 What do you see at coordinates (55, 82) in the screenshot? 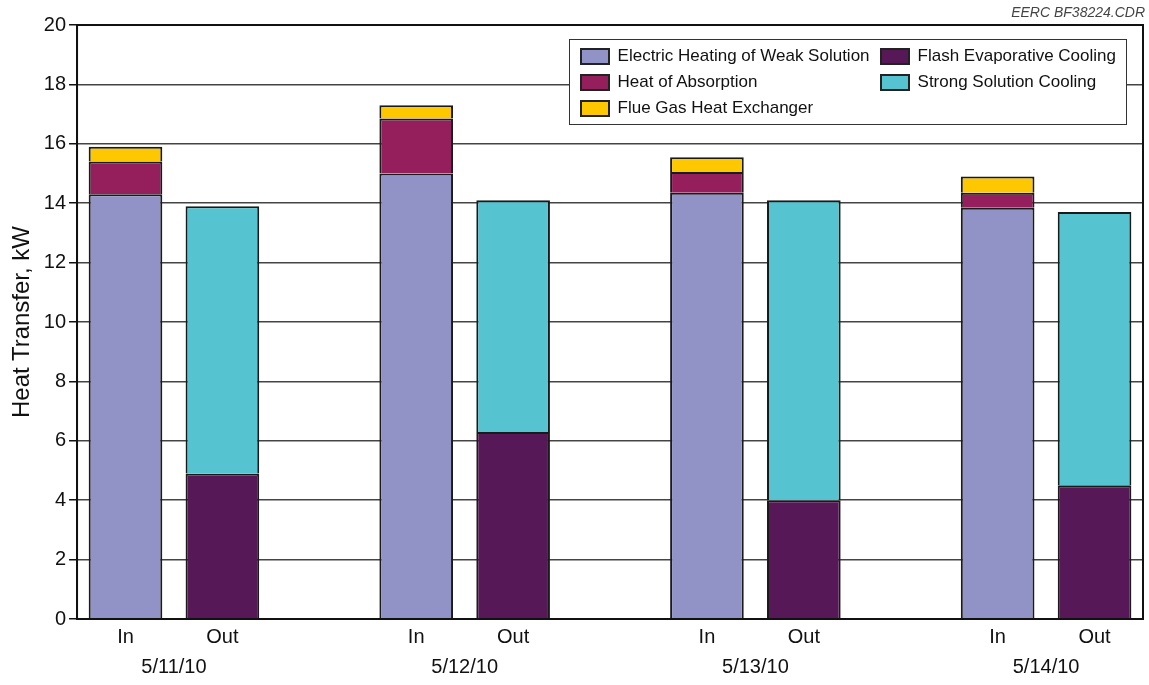
I see `y-tick-label: 18` at bounding box center [55, 82].